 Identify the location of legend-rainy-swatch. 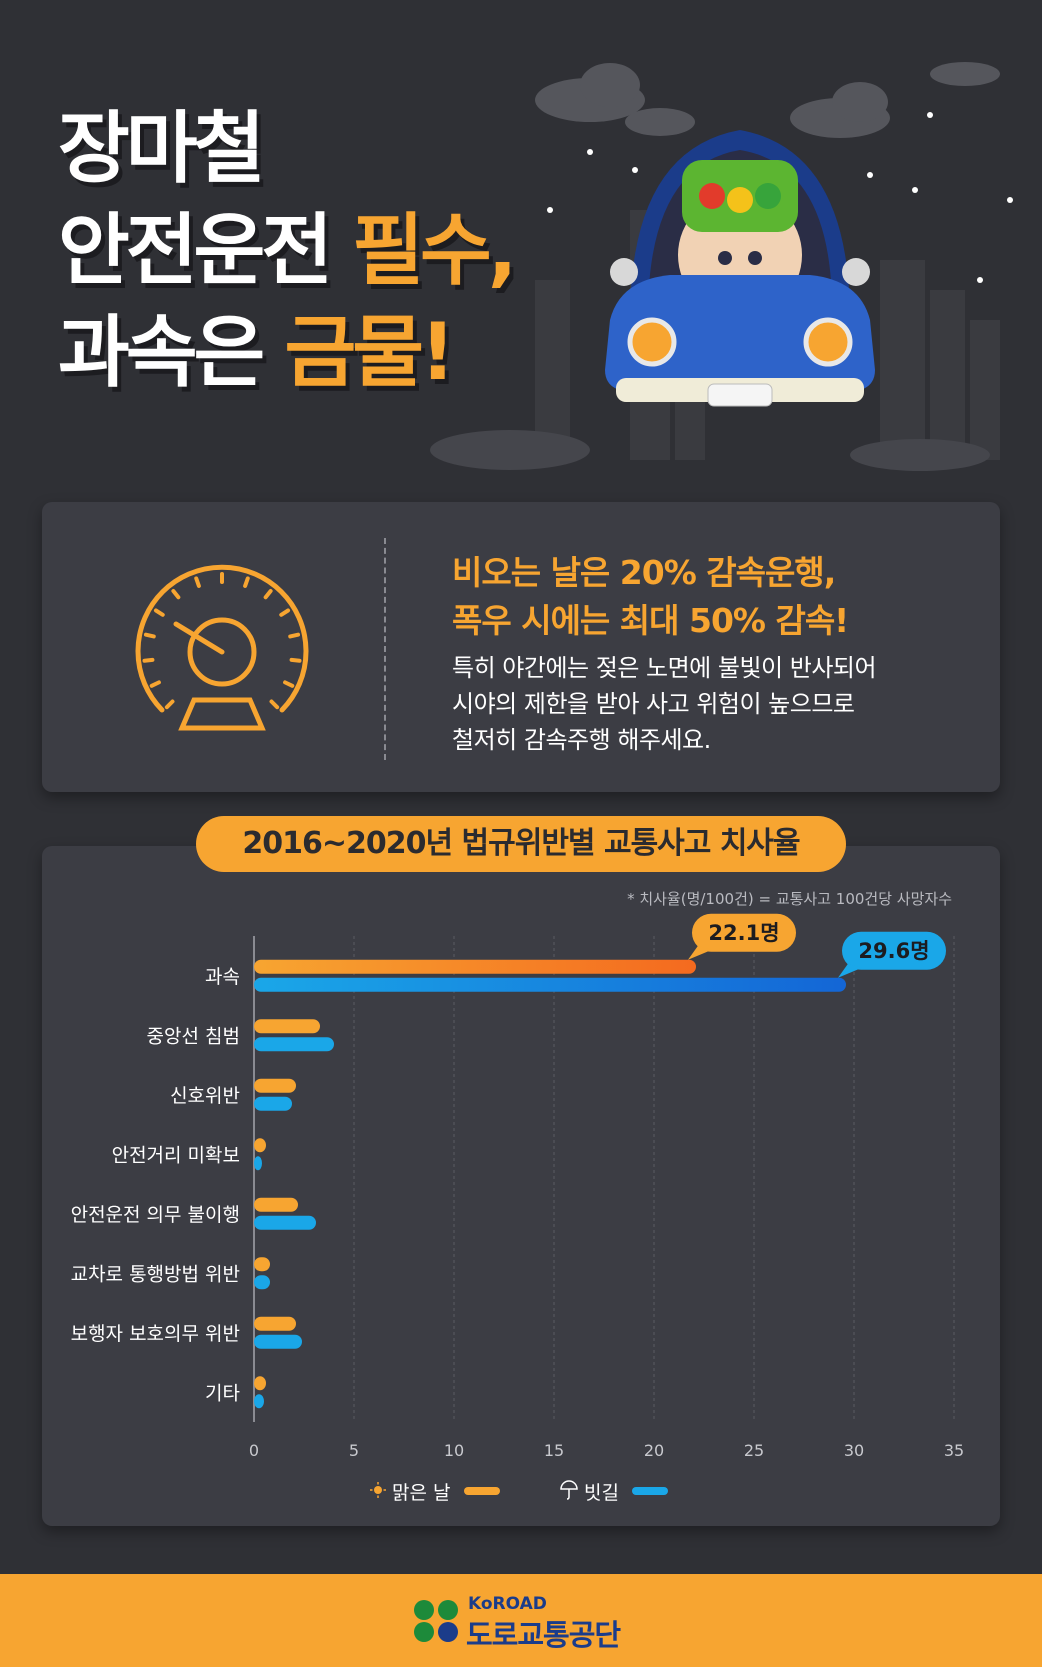
(650, 1491).